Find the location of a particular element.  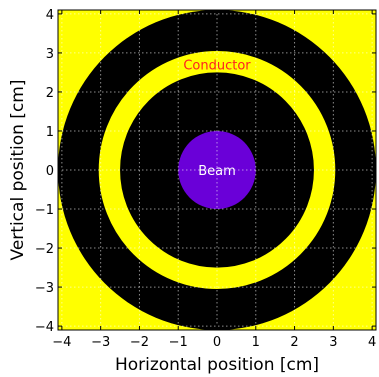

x-tick-label: −2 is located at coordinates (139, 342).